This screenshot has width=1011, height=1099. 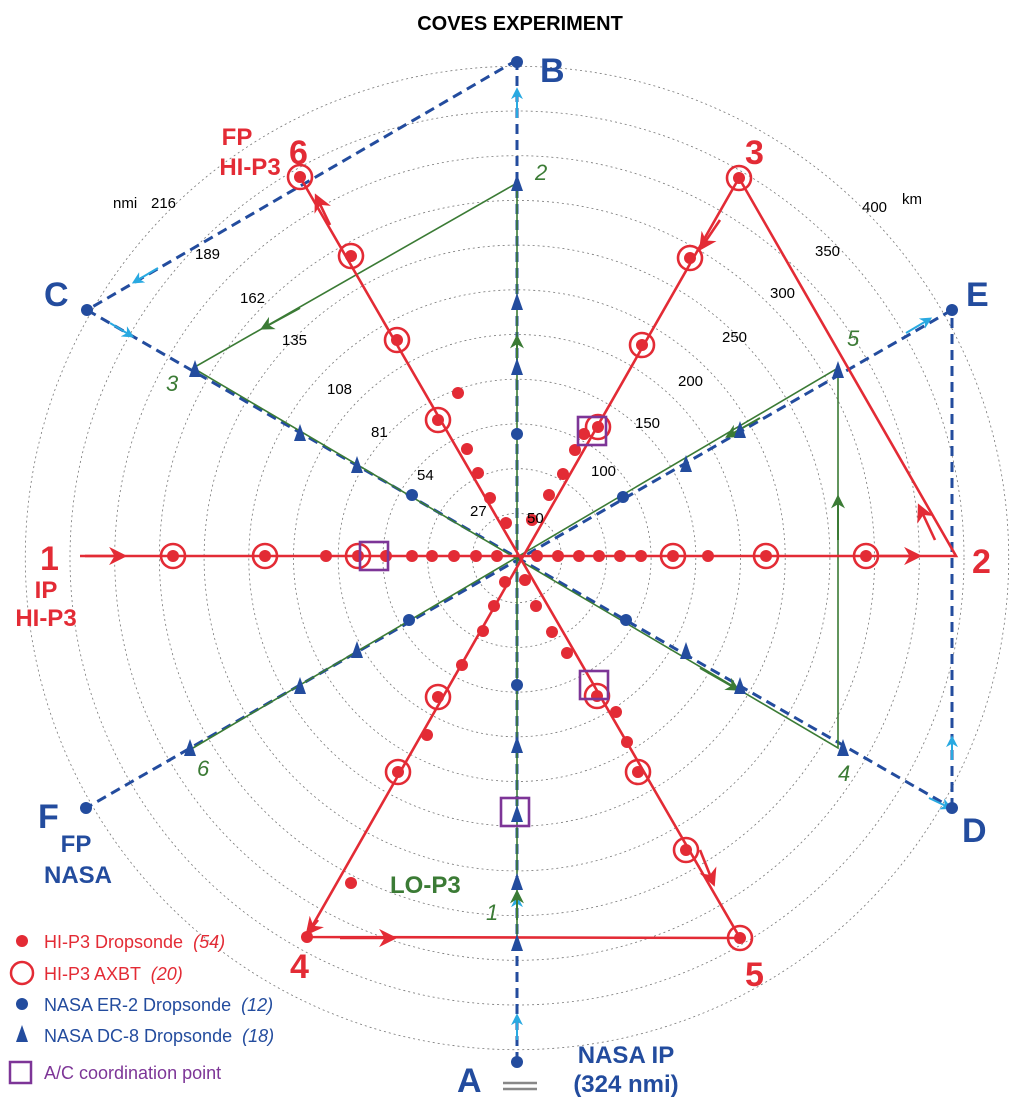 What do you see at coordinates (300, 357) in the screenshot?
I see `nmi-ring-labels: nmi 27 54 81 108 135 162 189 216` at bounding box center [300, 357].